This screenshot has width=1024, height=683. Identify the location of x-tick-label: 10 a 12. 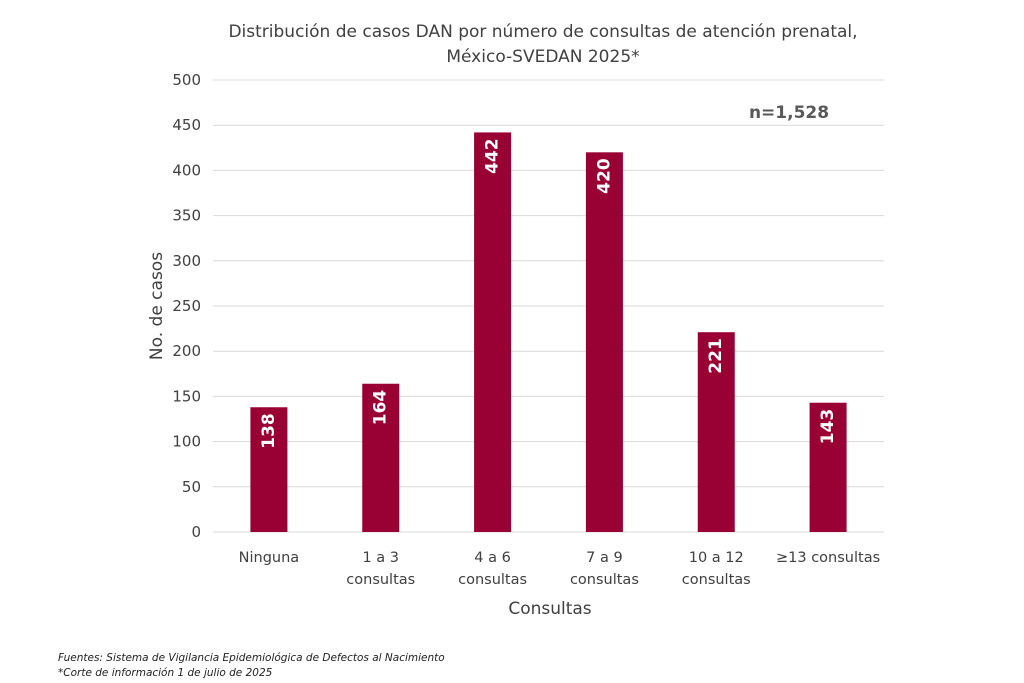
(716, 558).